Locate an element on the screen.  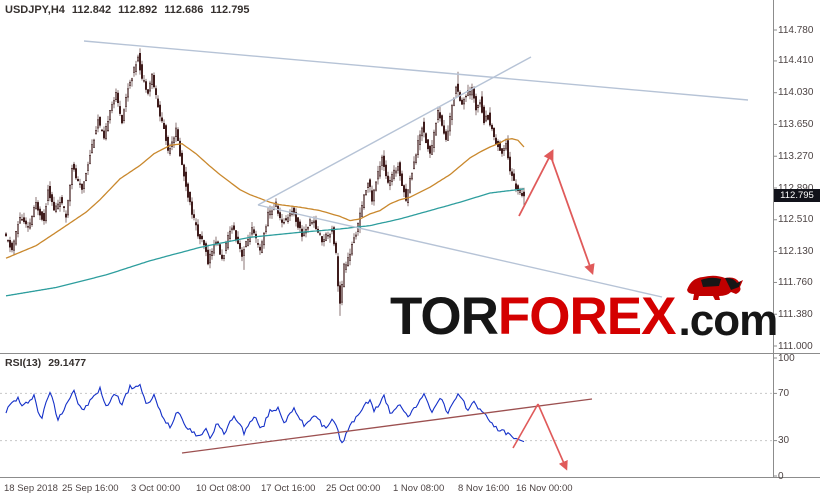
price-axis-tick: 112.510 is located at coordinates (796, 220).